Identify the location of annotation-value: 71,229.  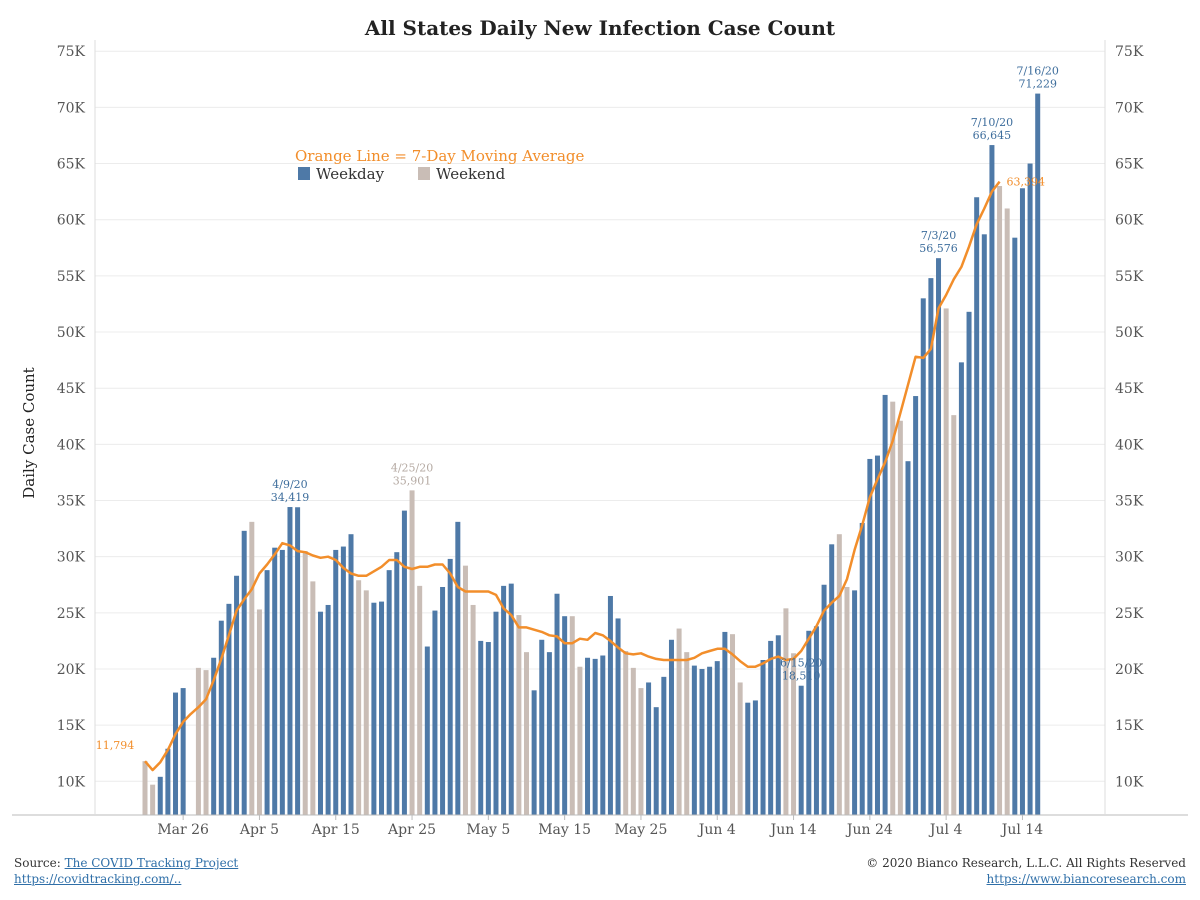
(1037, 84).